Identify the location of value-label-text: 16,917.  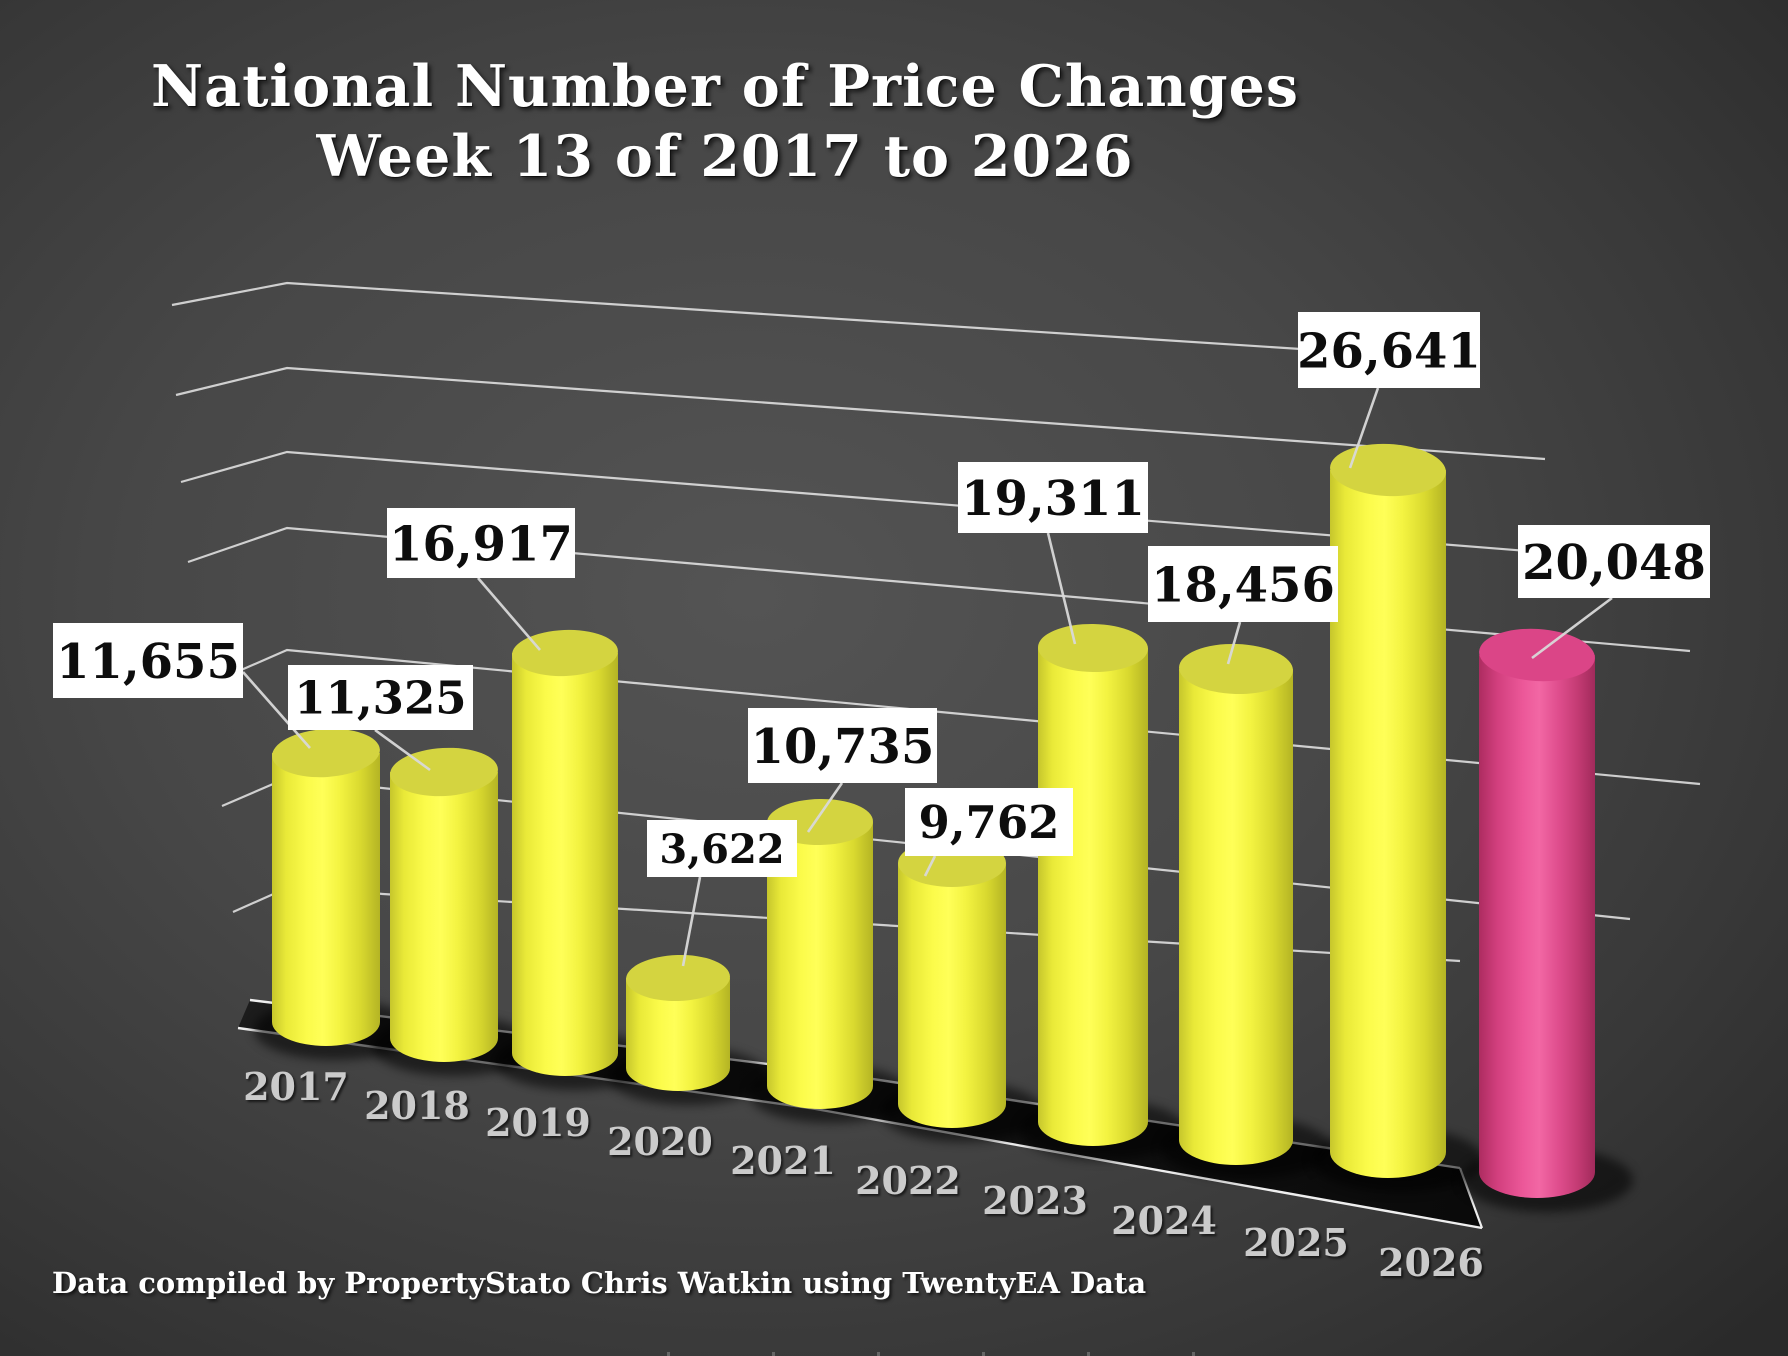
(481, 544).